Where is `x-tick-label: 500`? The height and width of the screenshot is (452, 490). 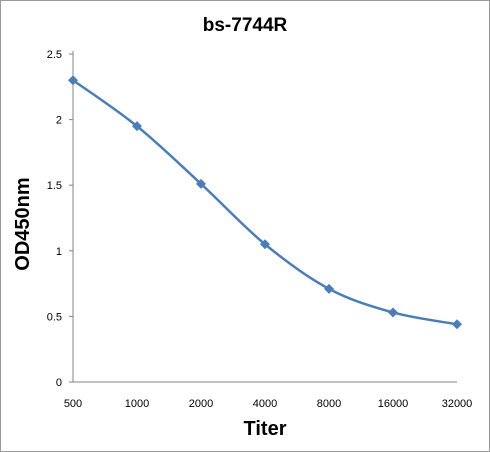
x-tick-label: 500 is located at coordinates (73, 404).